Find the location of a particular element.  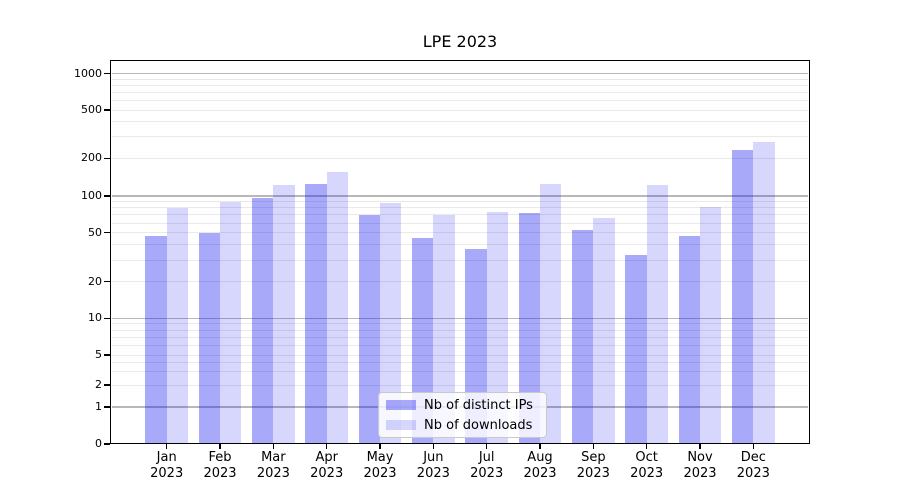

y-tick-label-1: 1 is located at coordinates (98, 406).